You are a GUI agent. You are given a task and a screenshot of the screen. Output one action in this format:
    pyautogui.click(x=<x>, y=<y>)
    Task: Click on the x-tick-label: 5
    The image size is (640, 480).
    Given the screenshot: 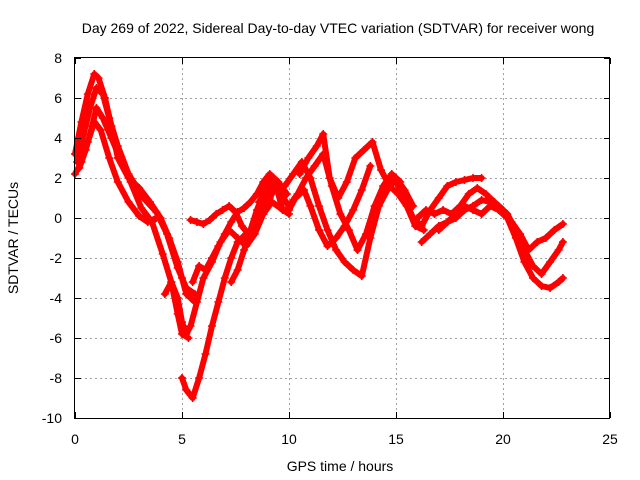 What is the action you would take?
    pyautogui.click(x=182, y=439)
    